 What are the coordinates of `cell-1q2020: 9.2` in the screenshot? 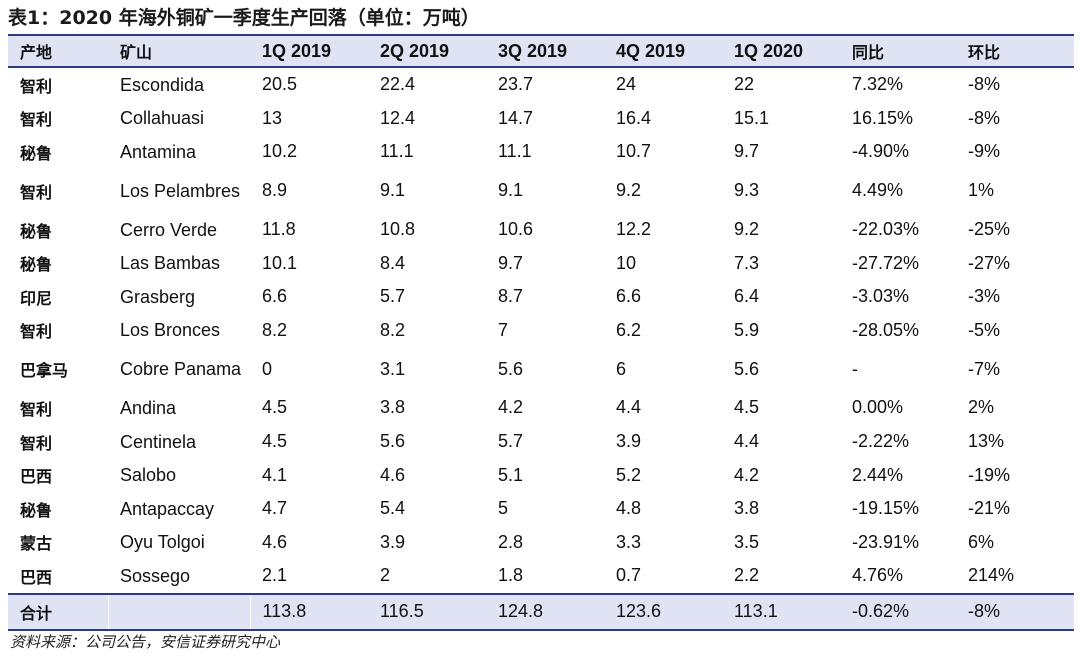 It's located at (747, 229).